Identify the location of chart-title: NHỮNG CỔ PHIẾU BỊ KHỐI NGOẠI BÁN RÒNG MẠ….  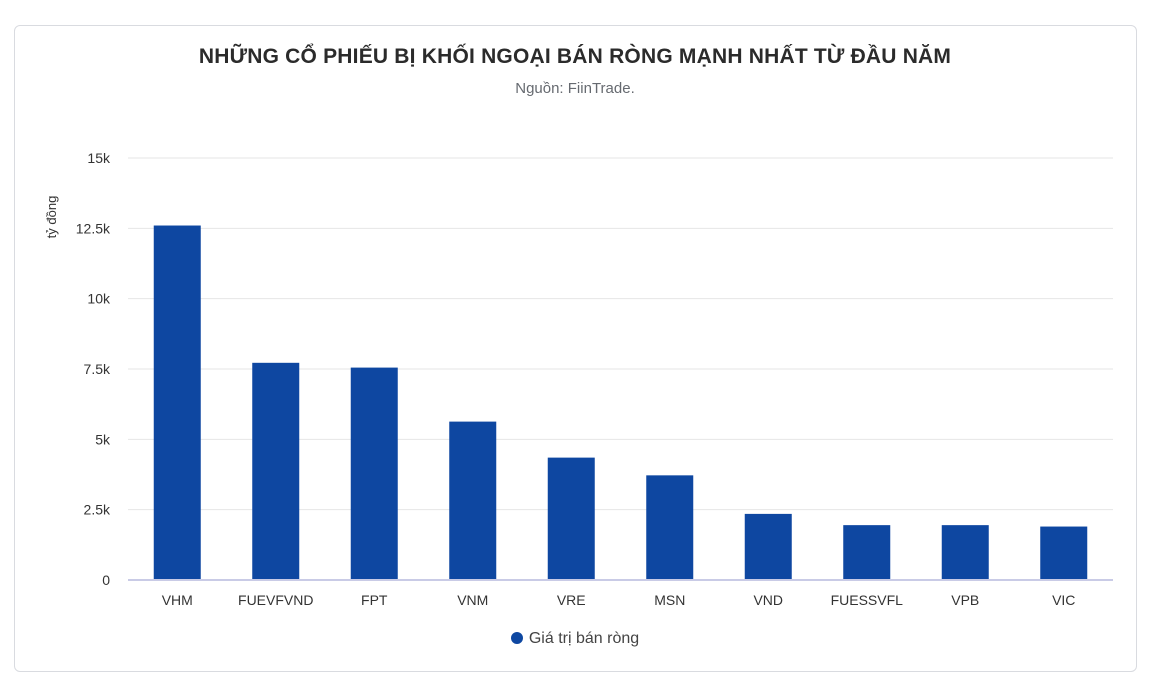
(575, 56).